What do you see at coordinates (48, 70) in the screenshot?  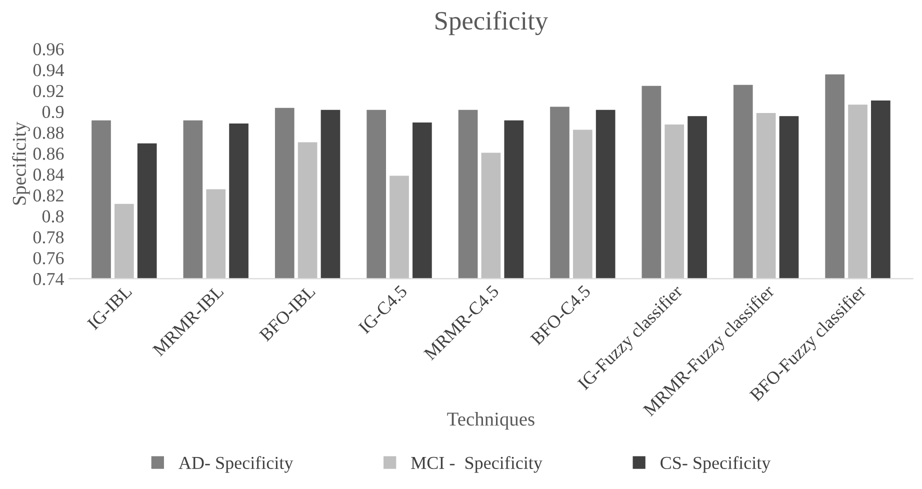 I see `y-tick-label: 0.94` at bounding box center [48, 70].